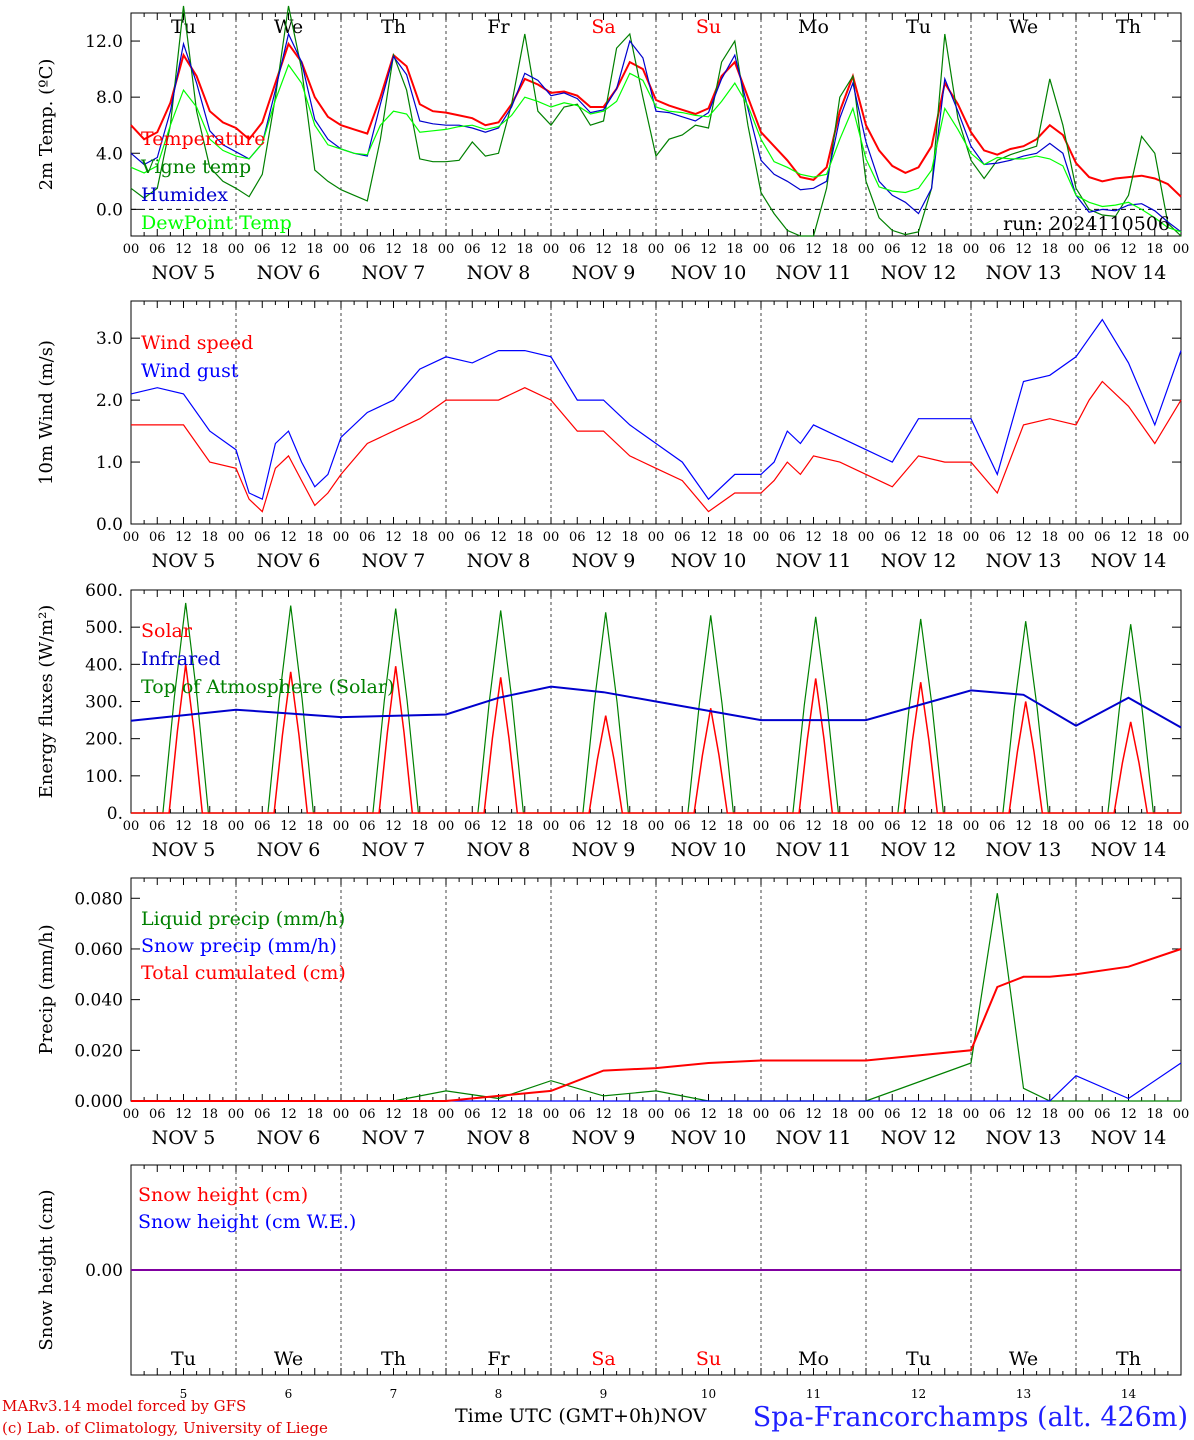  Describe the element at coordinates (656, 739) in the screenshot. I see `series-line-solar` at that location.